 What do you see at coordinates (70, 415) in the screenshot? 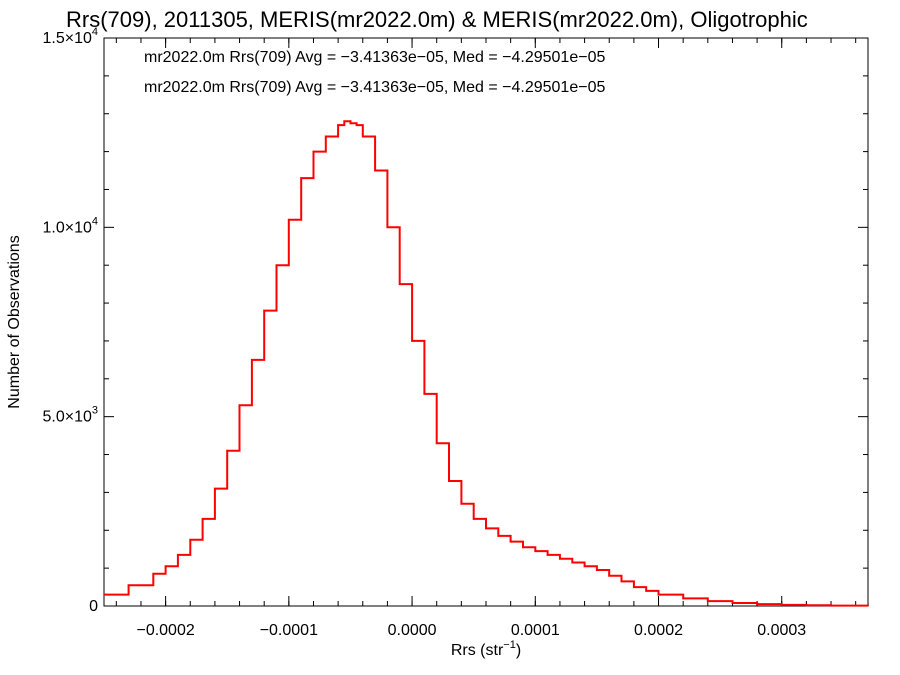
I see `y-tick-label: 5.0×10³` at bounding box center [70, 415].